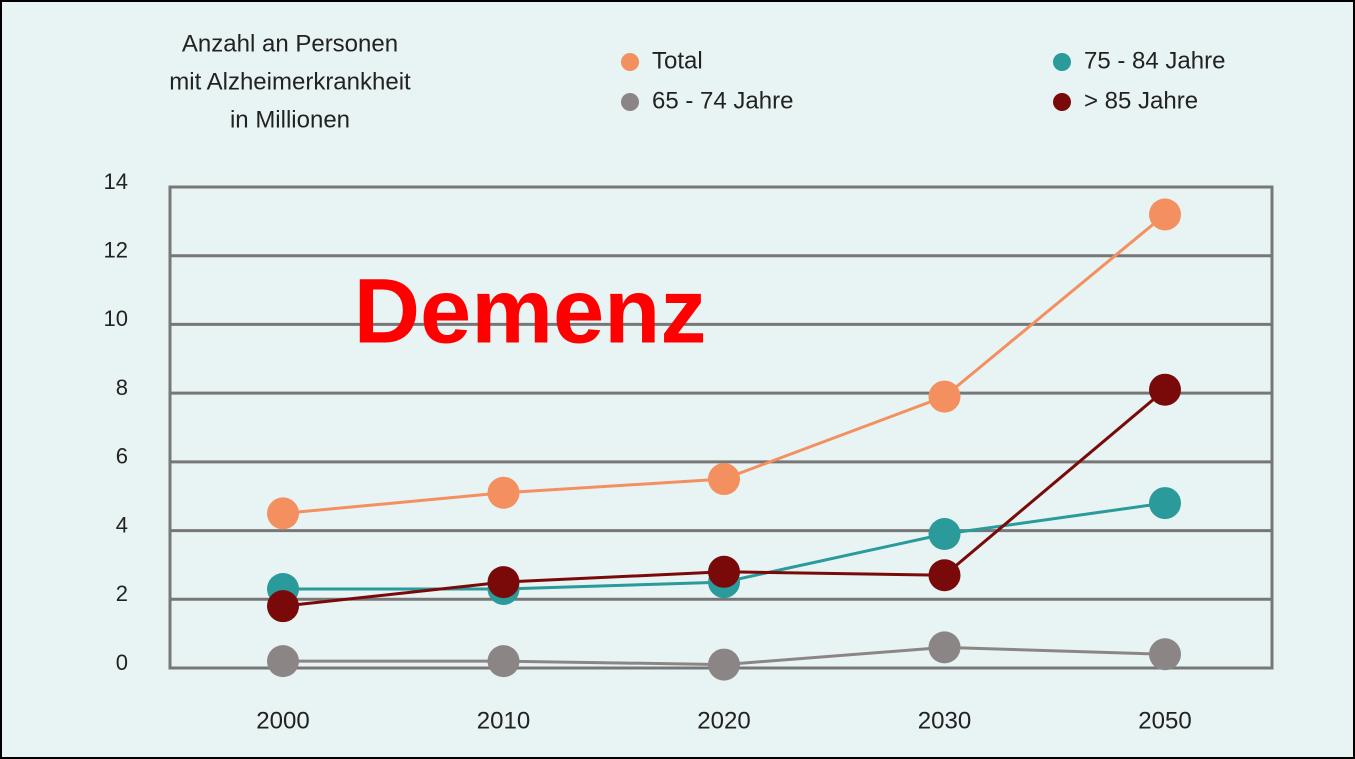 The image size is (1355, 759). I want to click on y-tick-label: 2, so click(122, 593).